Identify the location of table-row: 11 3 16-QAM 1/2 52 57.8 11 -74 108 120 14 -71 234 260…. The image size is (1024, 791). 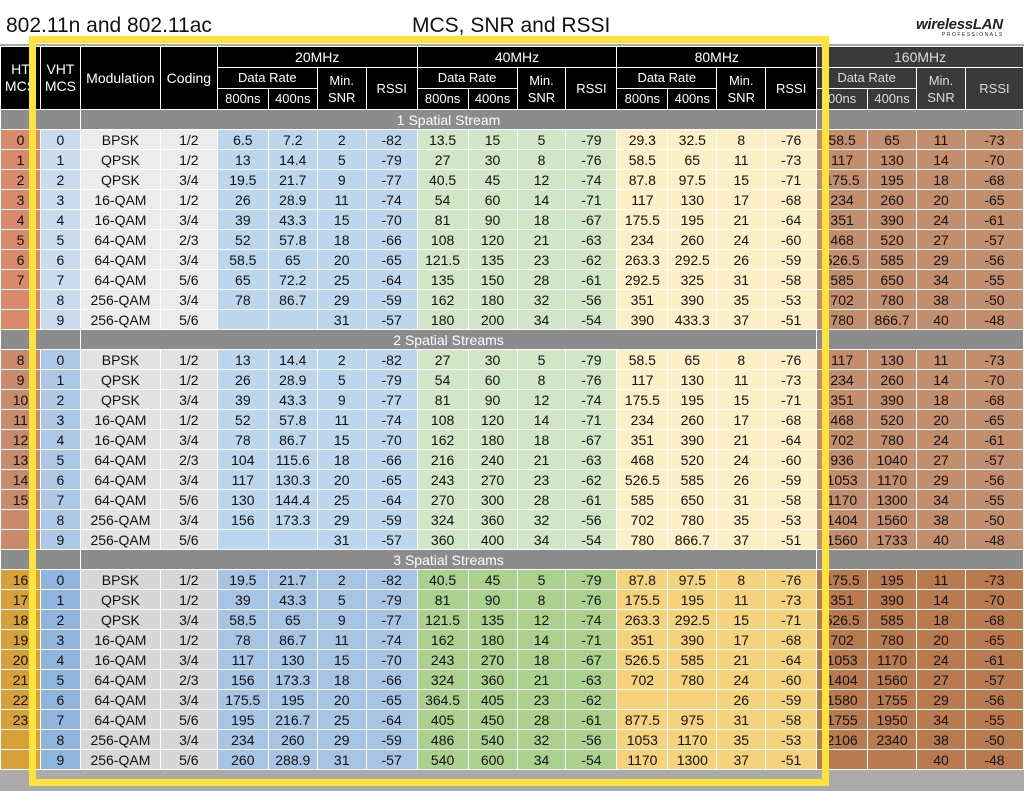
(512, 419).